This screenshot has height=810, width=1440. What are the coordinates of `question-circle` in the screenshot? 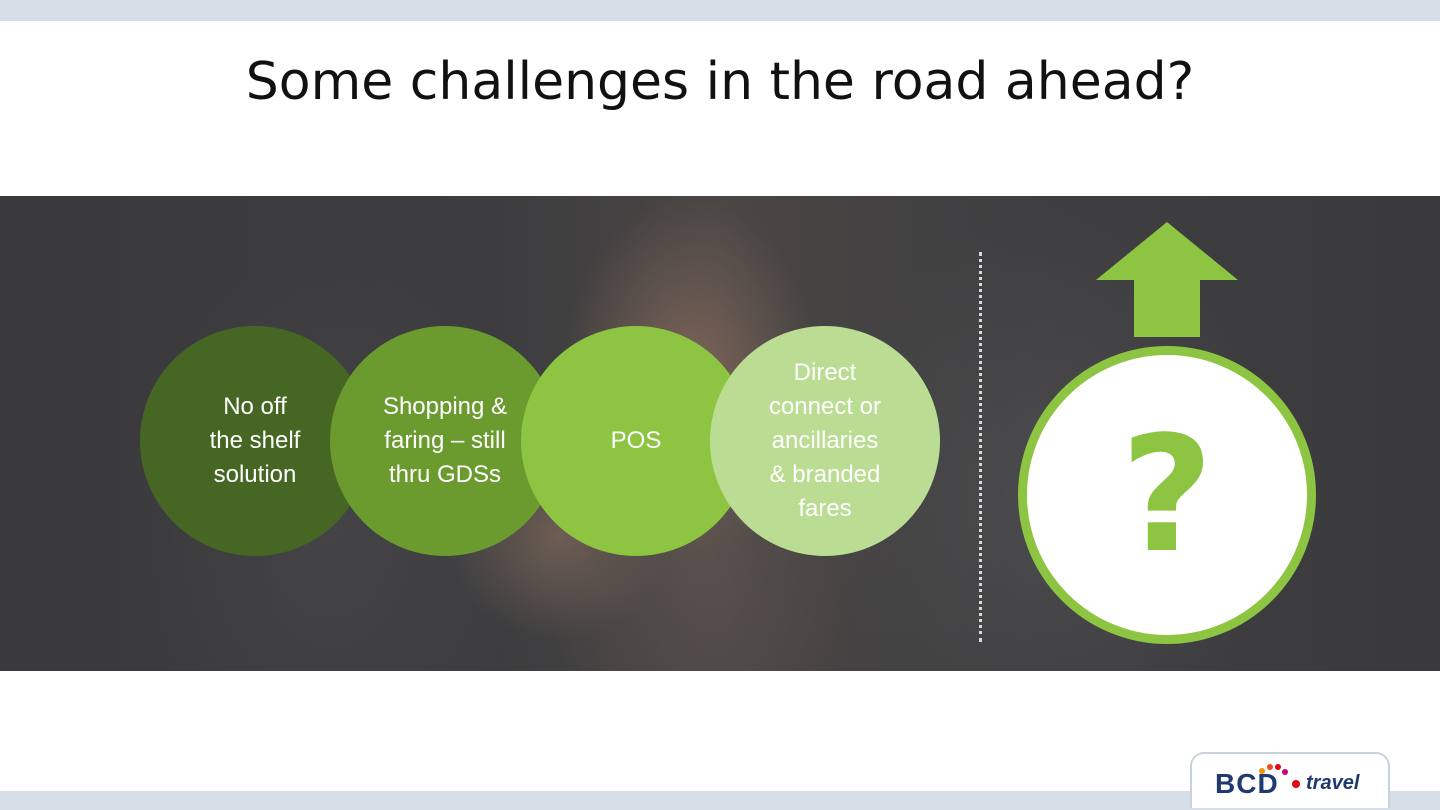 It's located at (1167, 495).